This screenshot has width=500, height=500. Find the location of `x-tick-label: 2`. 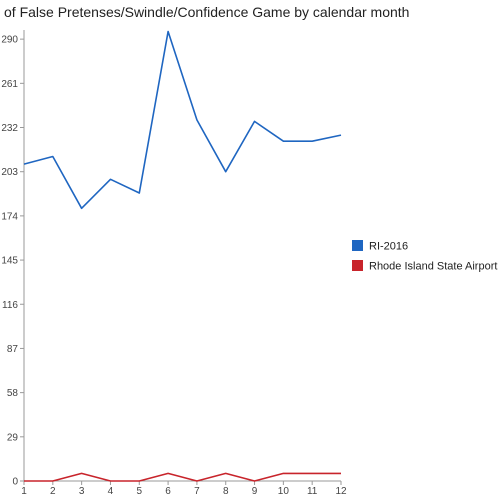

x-tick-label: 2 is located at coordinates (53, 491).